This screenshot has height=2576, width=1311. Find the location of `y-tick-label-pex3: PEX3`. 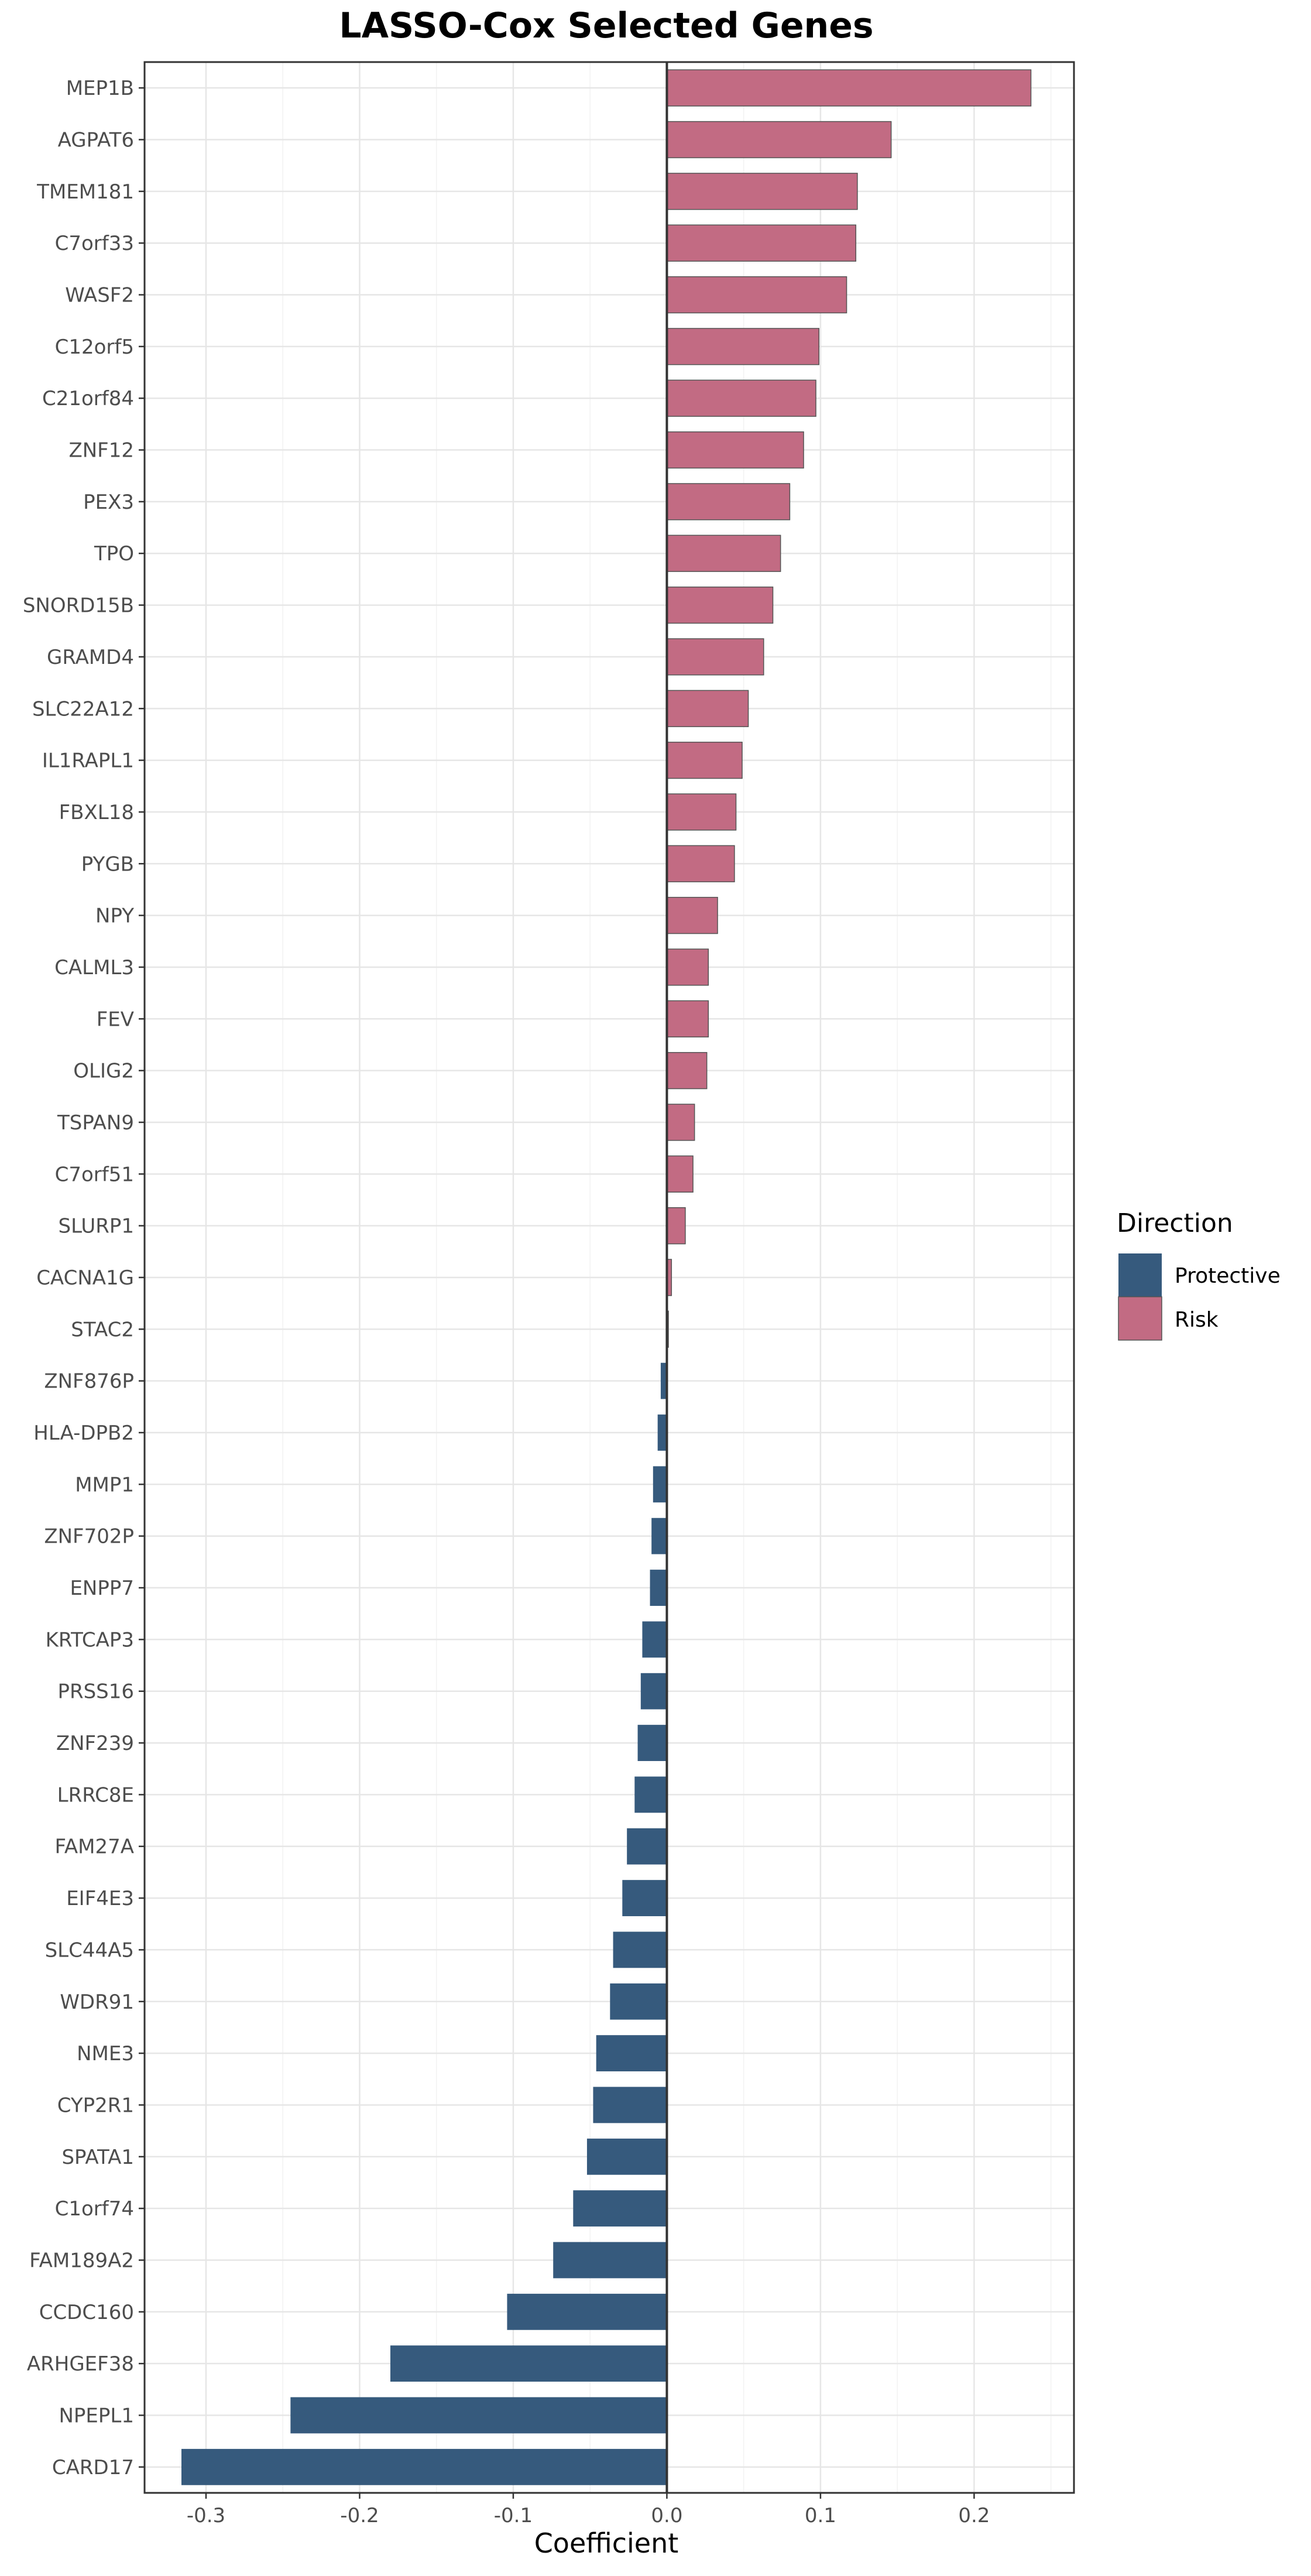

y-tick-label-pex3: PEX3 is located at coordinates (108, 502).